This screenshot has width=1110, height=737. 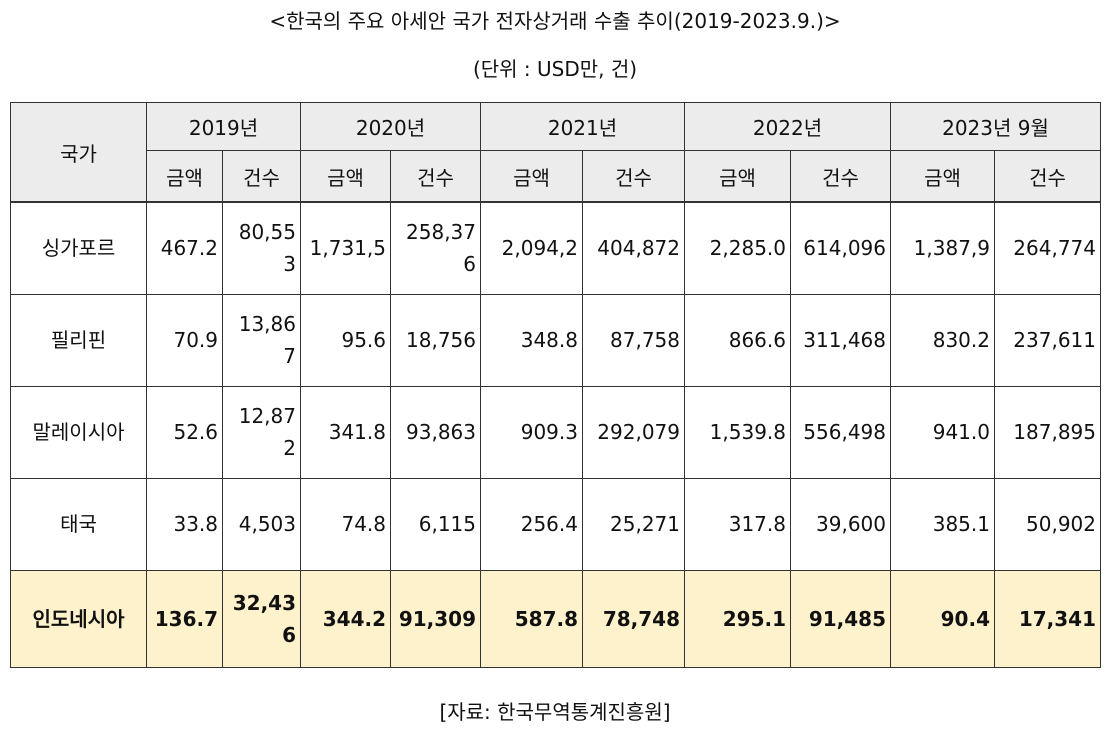 What do you see at coordinates (633, 618) in the screenshot?
I see `count-cell: 78,748` at bounding box center [633, 618].